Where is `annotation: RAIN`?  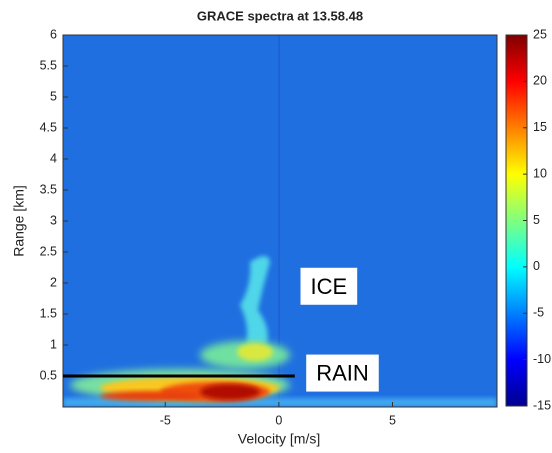
annotation: RAIN is located at coordinates (342, 373).